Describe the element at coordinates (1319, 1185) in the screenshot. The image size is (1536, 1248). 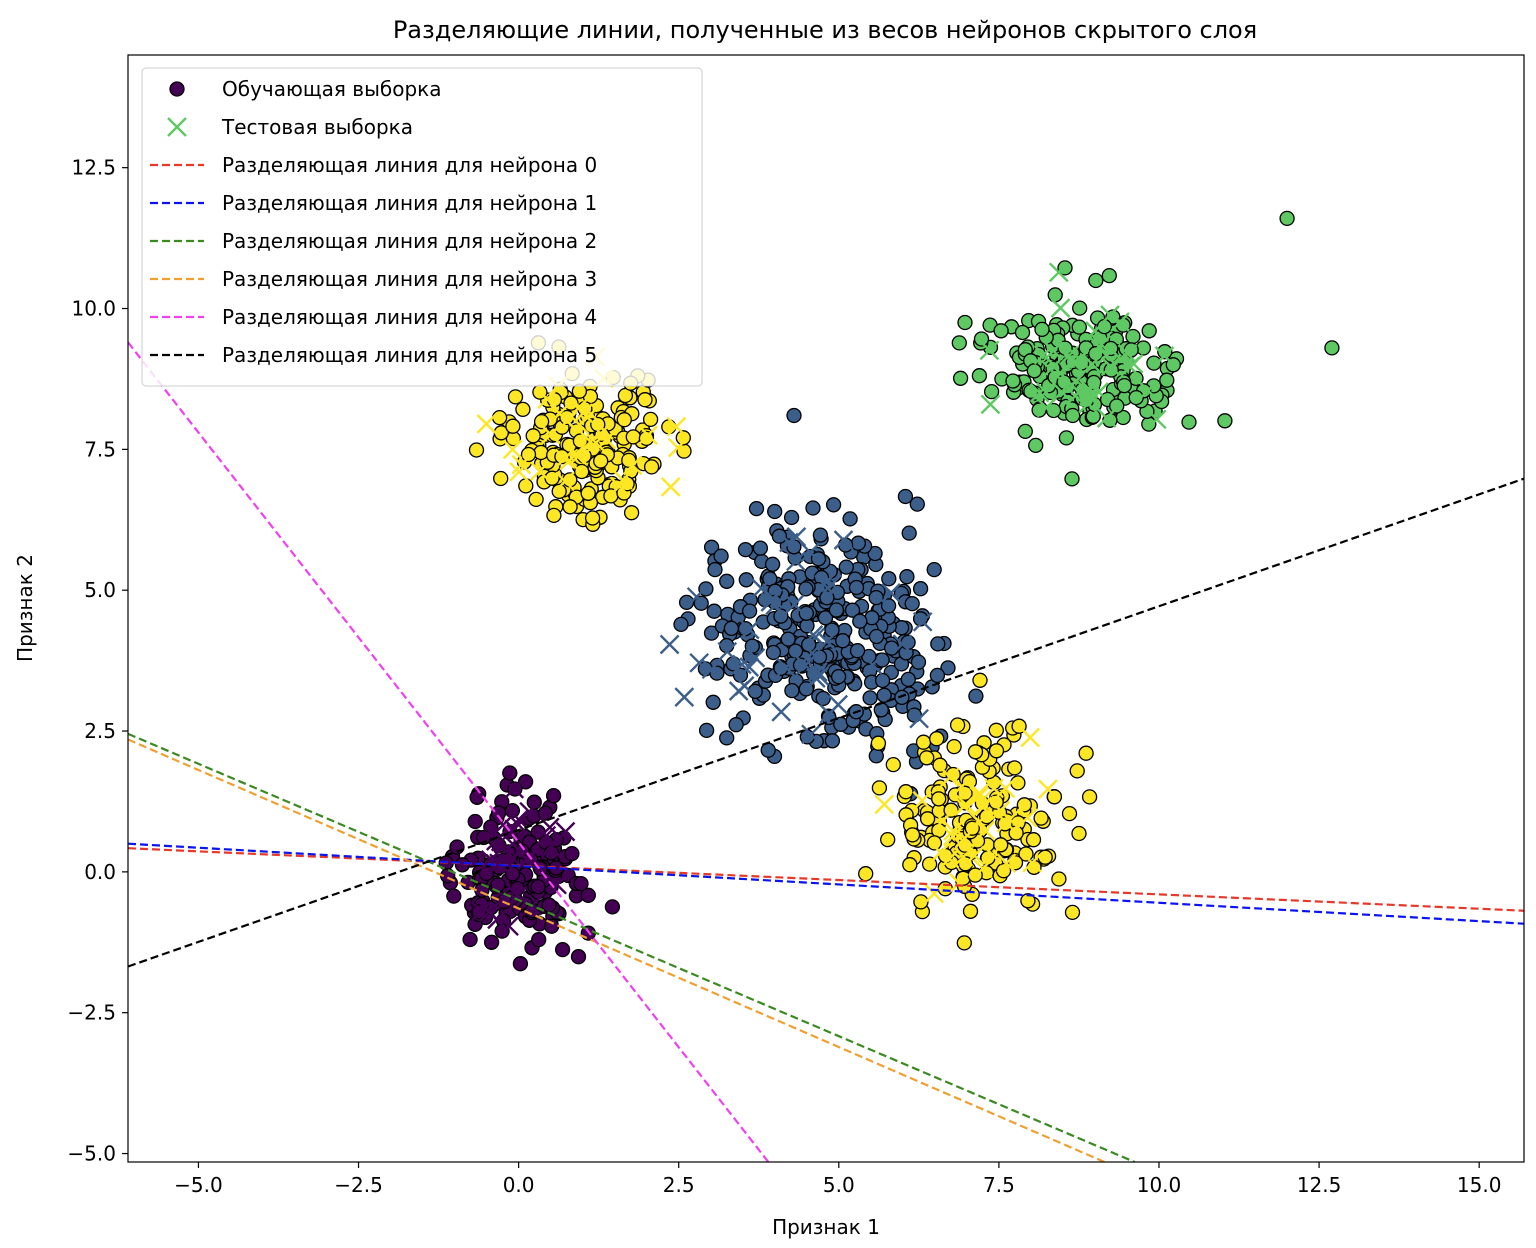
I see `x-tick-label: 12.5` at that location.